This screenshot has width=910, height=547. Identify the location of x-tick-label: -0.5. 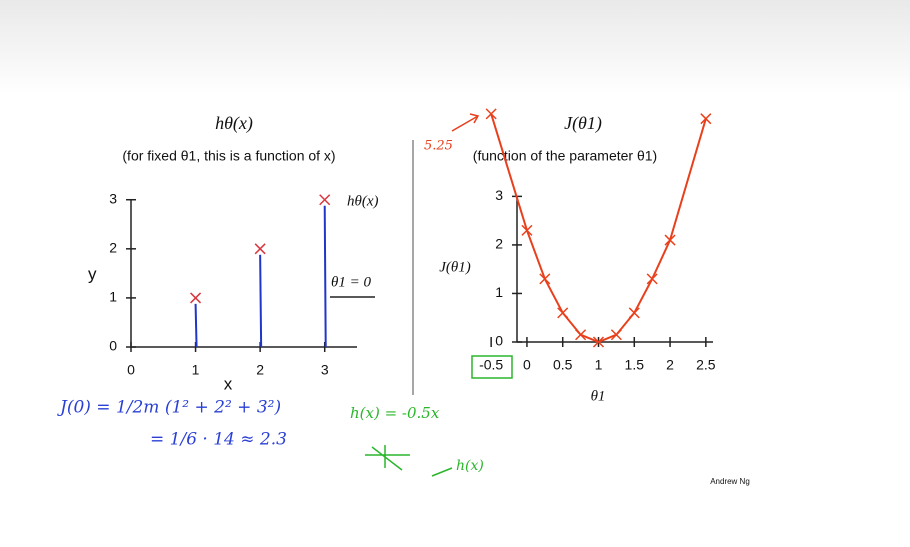
(491, 365).